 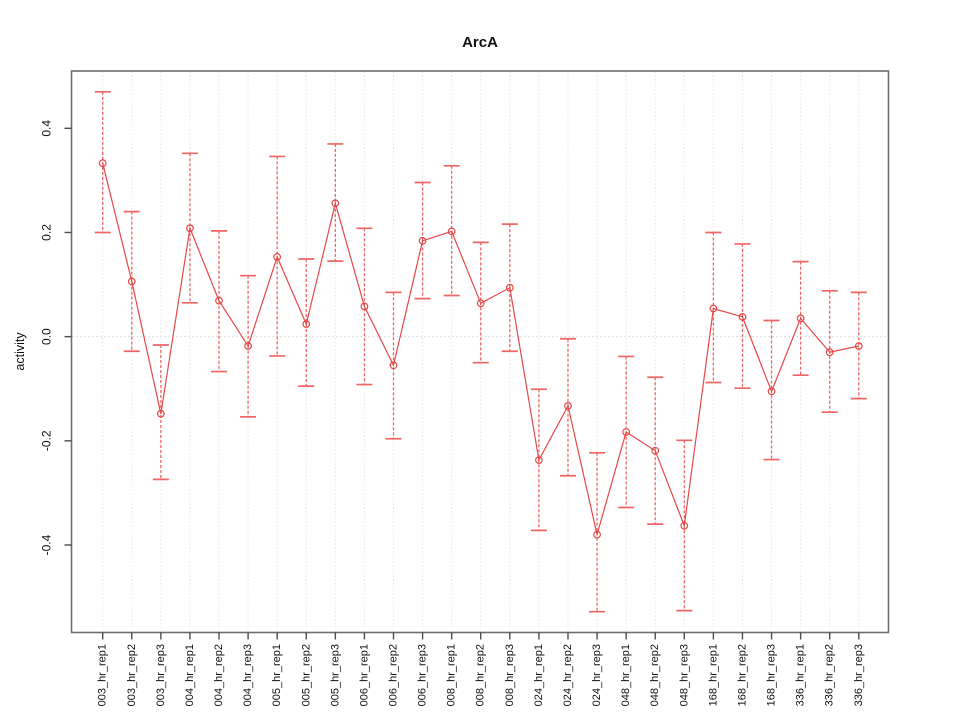 What do you see at coordinates (713, 675) in the screenshot?
I see `x-axis-tick-label: 168_hr_rep1` at bounding box center [713, 675].